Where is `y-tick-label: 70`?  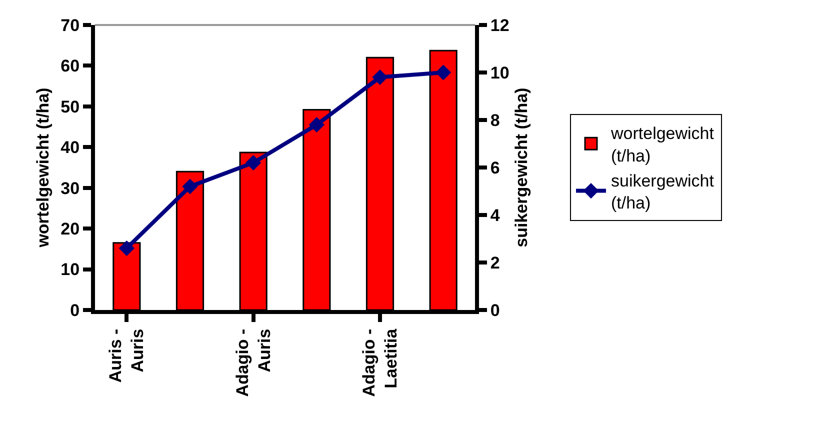
y-tick-label: 70 is located at coordinates (70, 25).